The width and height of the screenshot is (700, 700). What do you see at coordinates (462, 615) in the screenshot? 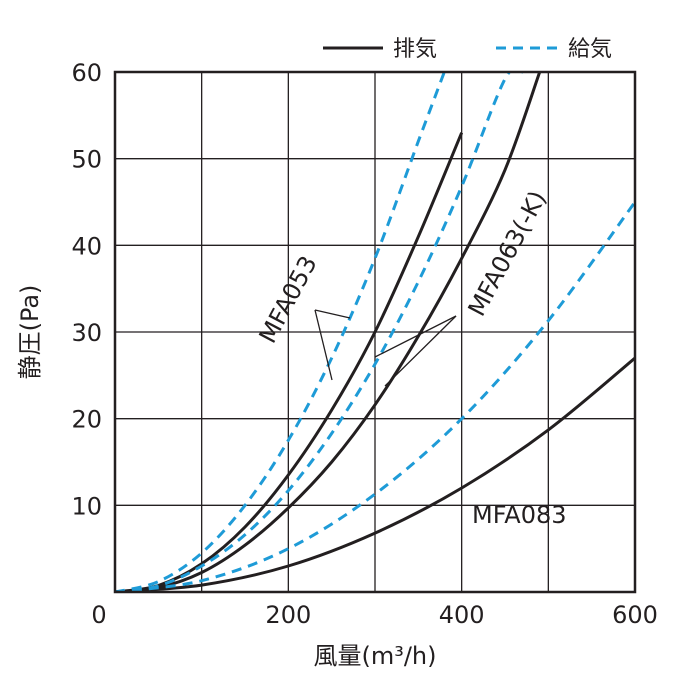
I see `x-tick-label: 400` at bounding box center [462, 615].